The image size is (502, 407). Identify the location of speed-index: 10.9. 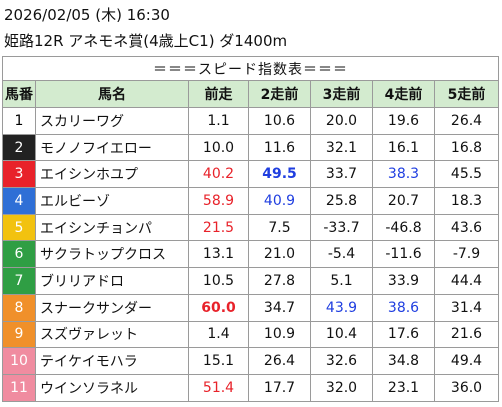
(279, 334).